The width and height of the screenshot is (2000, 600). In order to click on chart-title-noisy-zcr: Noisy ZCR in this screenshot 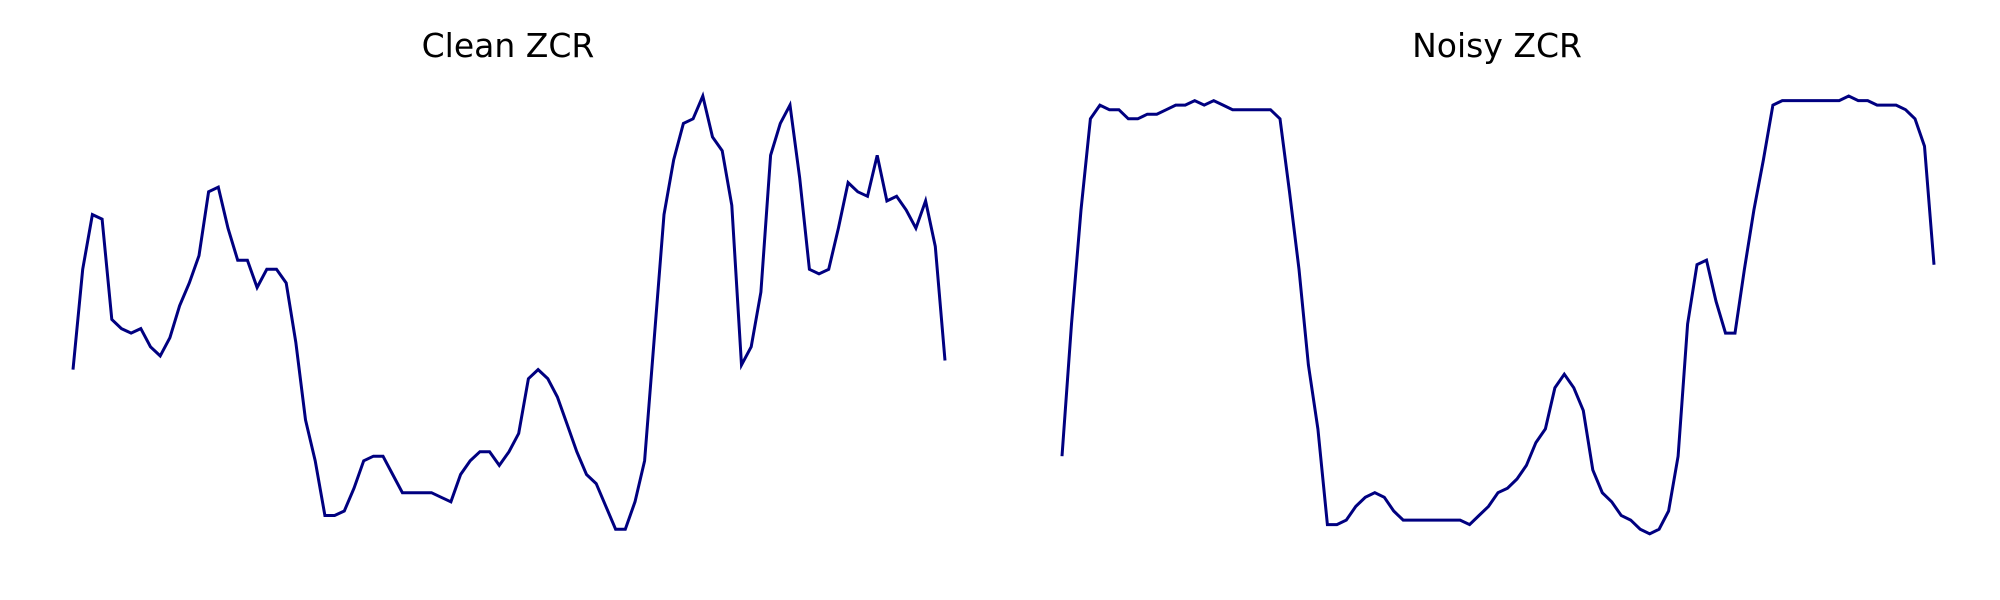, I will do `click(1497, 45)`.